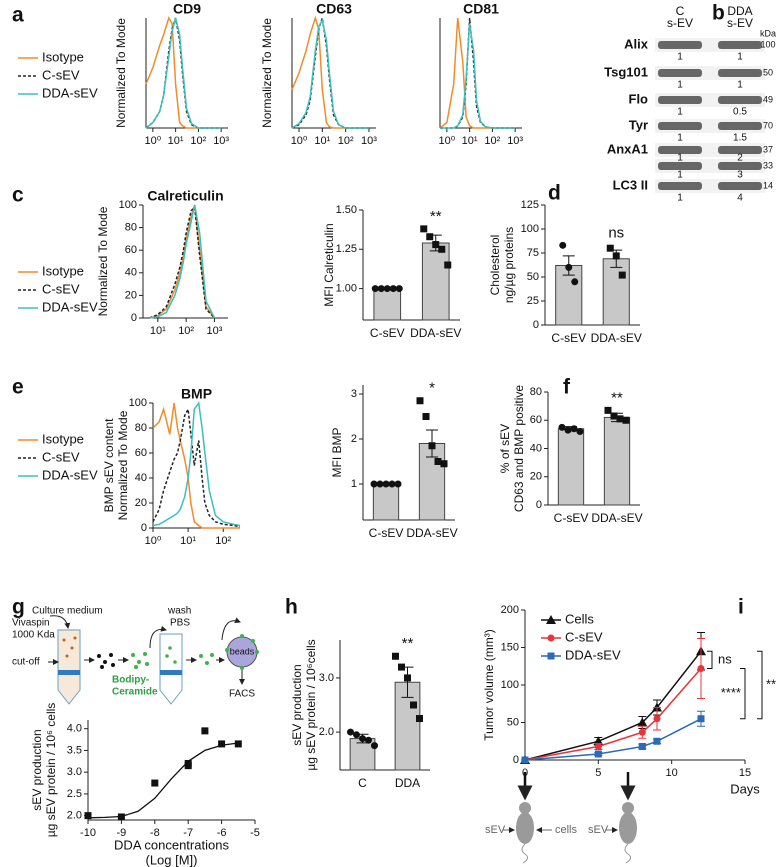 This screenshot has width=780, height=867. What do you see at coordinates (718, 13) in the screenshot?
I see `panel-letter: b` at bounding box center [718, 13].